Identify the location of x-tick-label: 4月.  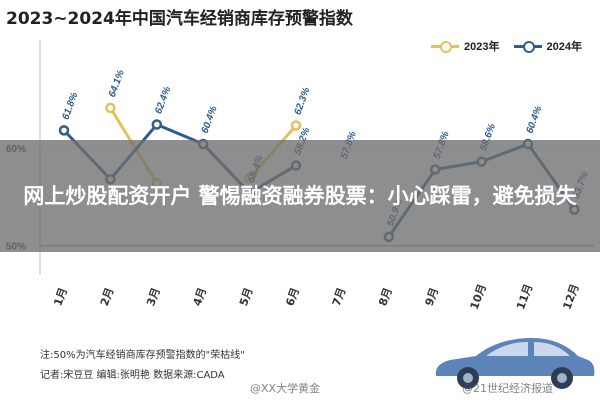
(200, 297).